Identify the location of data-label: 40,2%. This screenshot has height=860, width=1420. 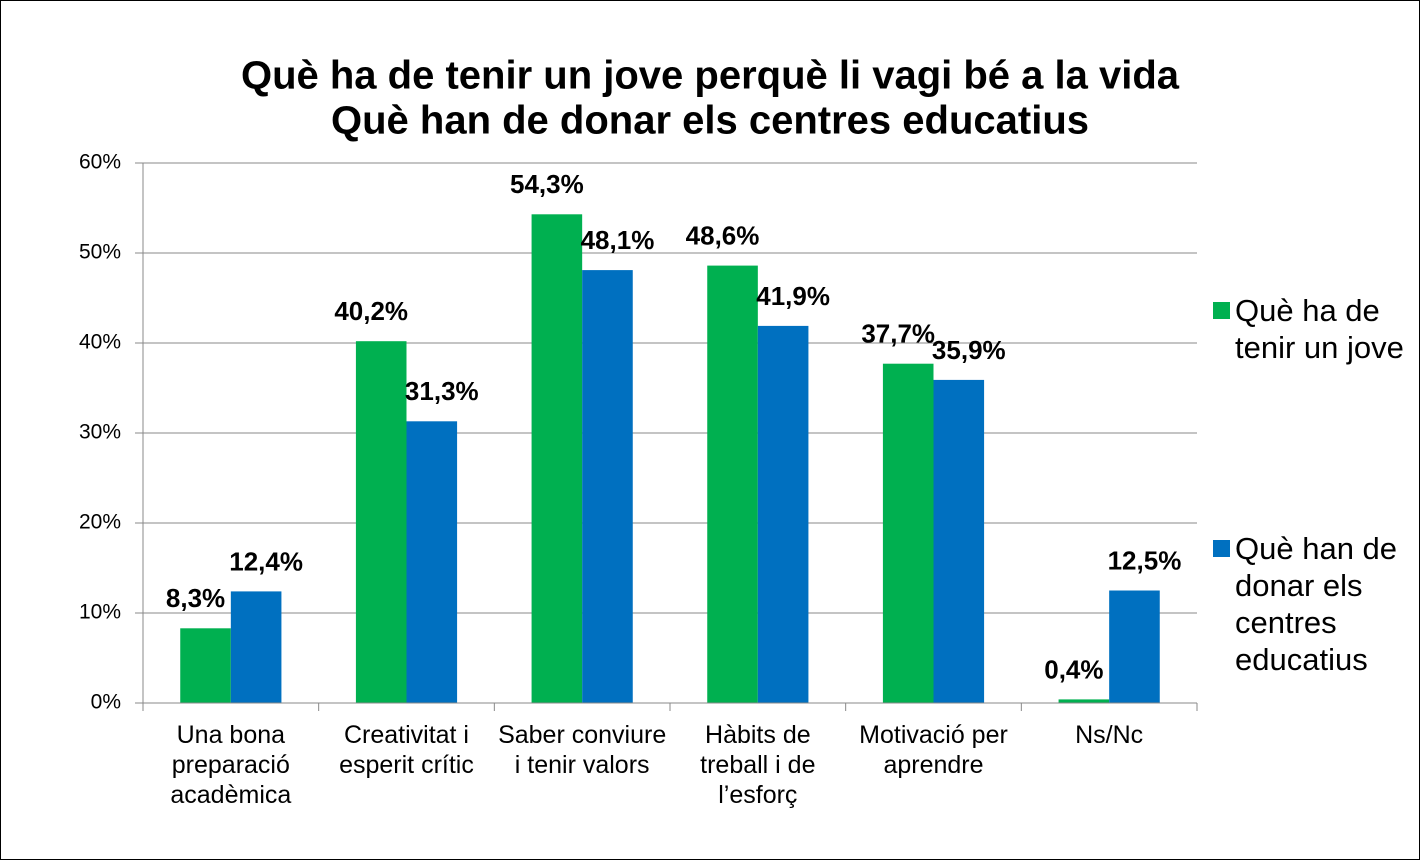
(371, 311).